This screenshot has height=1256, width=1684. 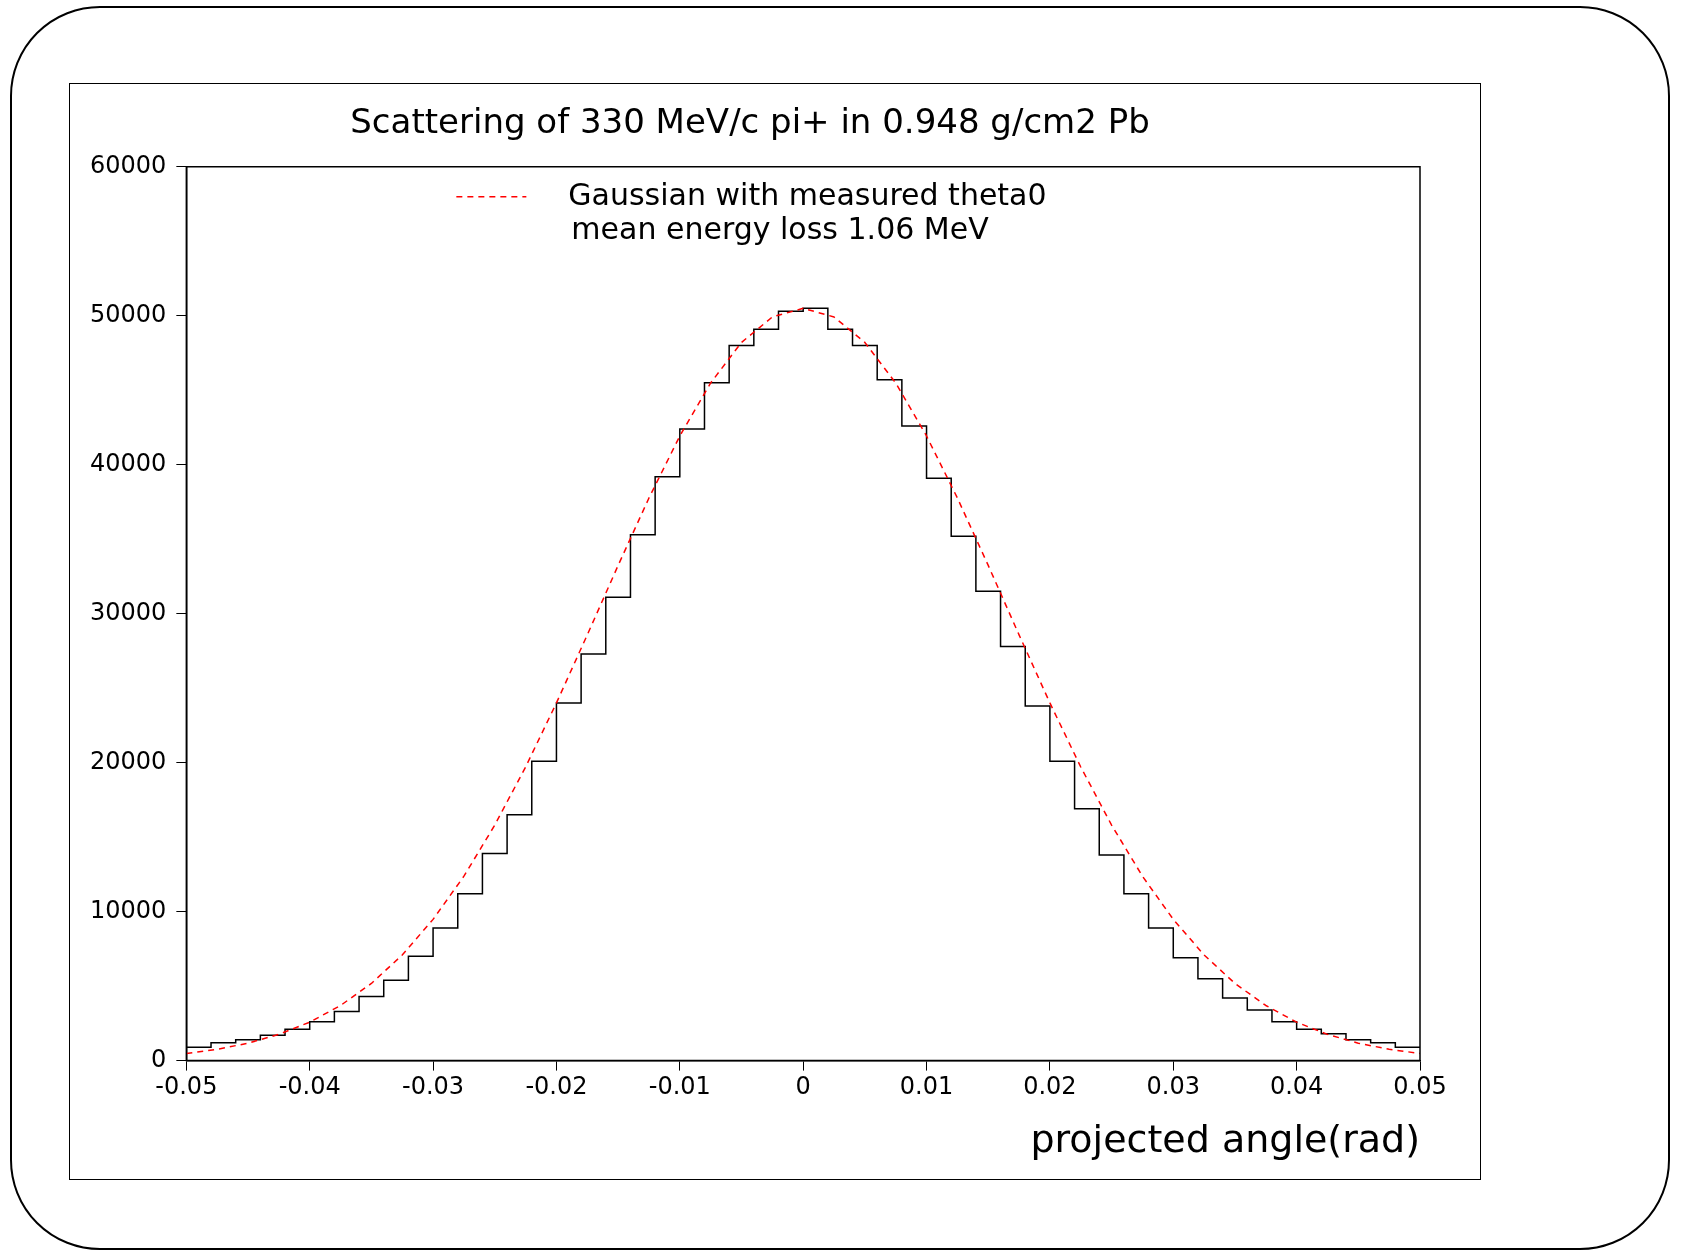 I want to click on y-tick-label: 0, so click(x=159, y=1058).